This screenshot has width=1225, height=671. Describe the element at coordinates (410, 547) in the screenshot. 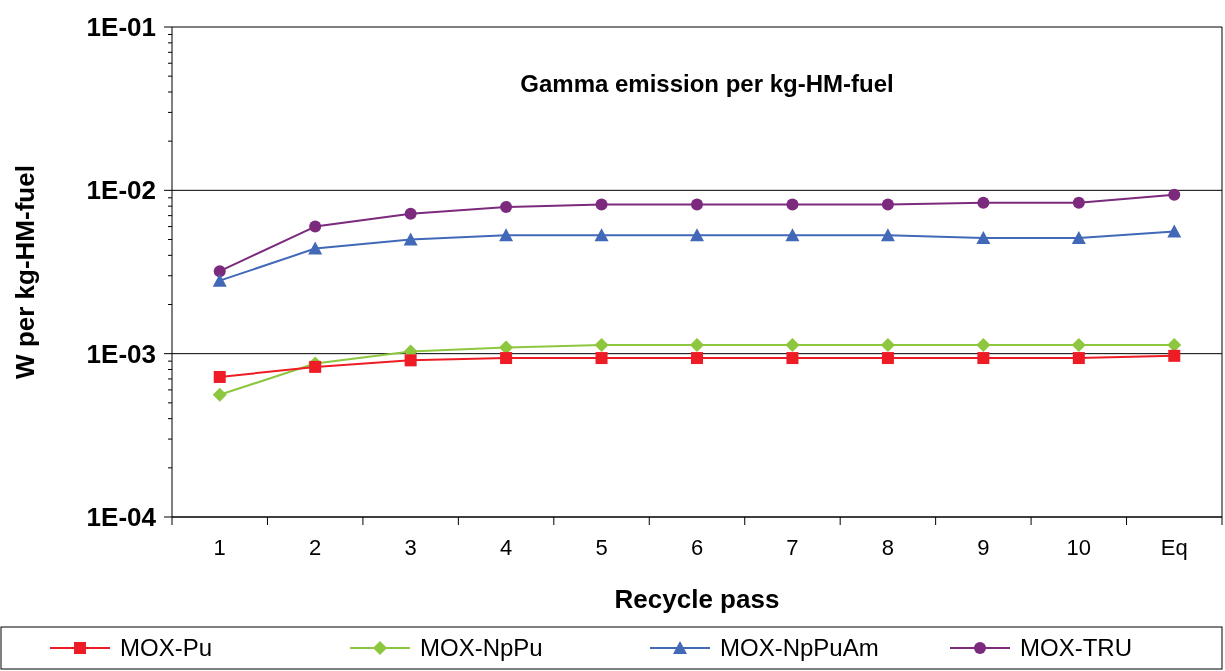

I see `x-tick-label: 3` at that location.